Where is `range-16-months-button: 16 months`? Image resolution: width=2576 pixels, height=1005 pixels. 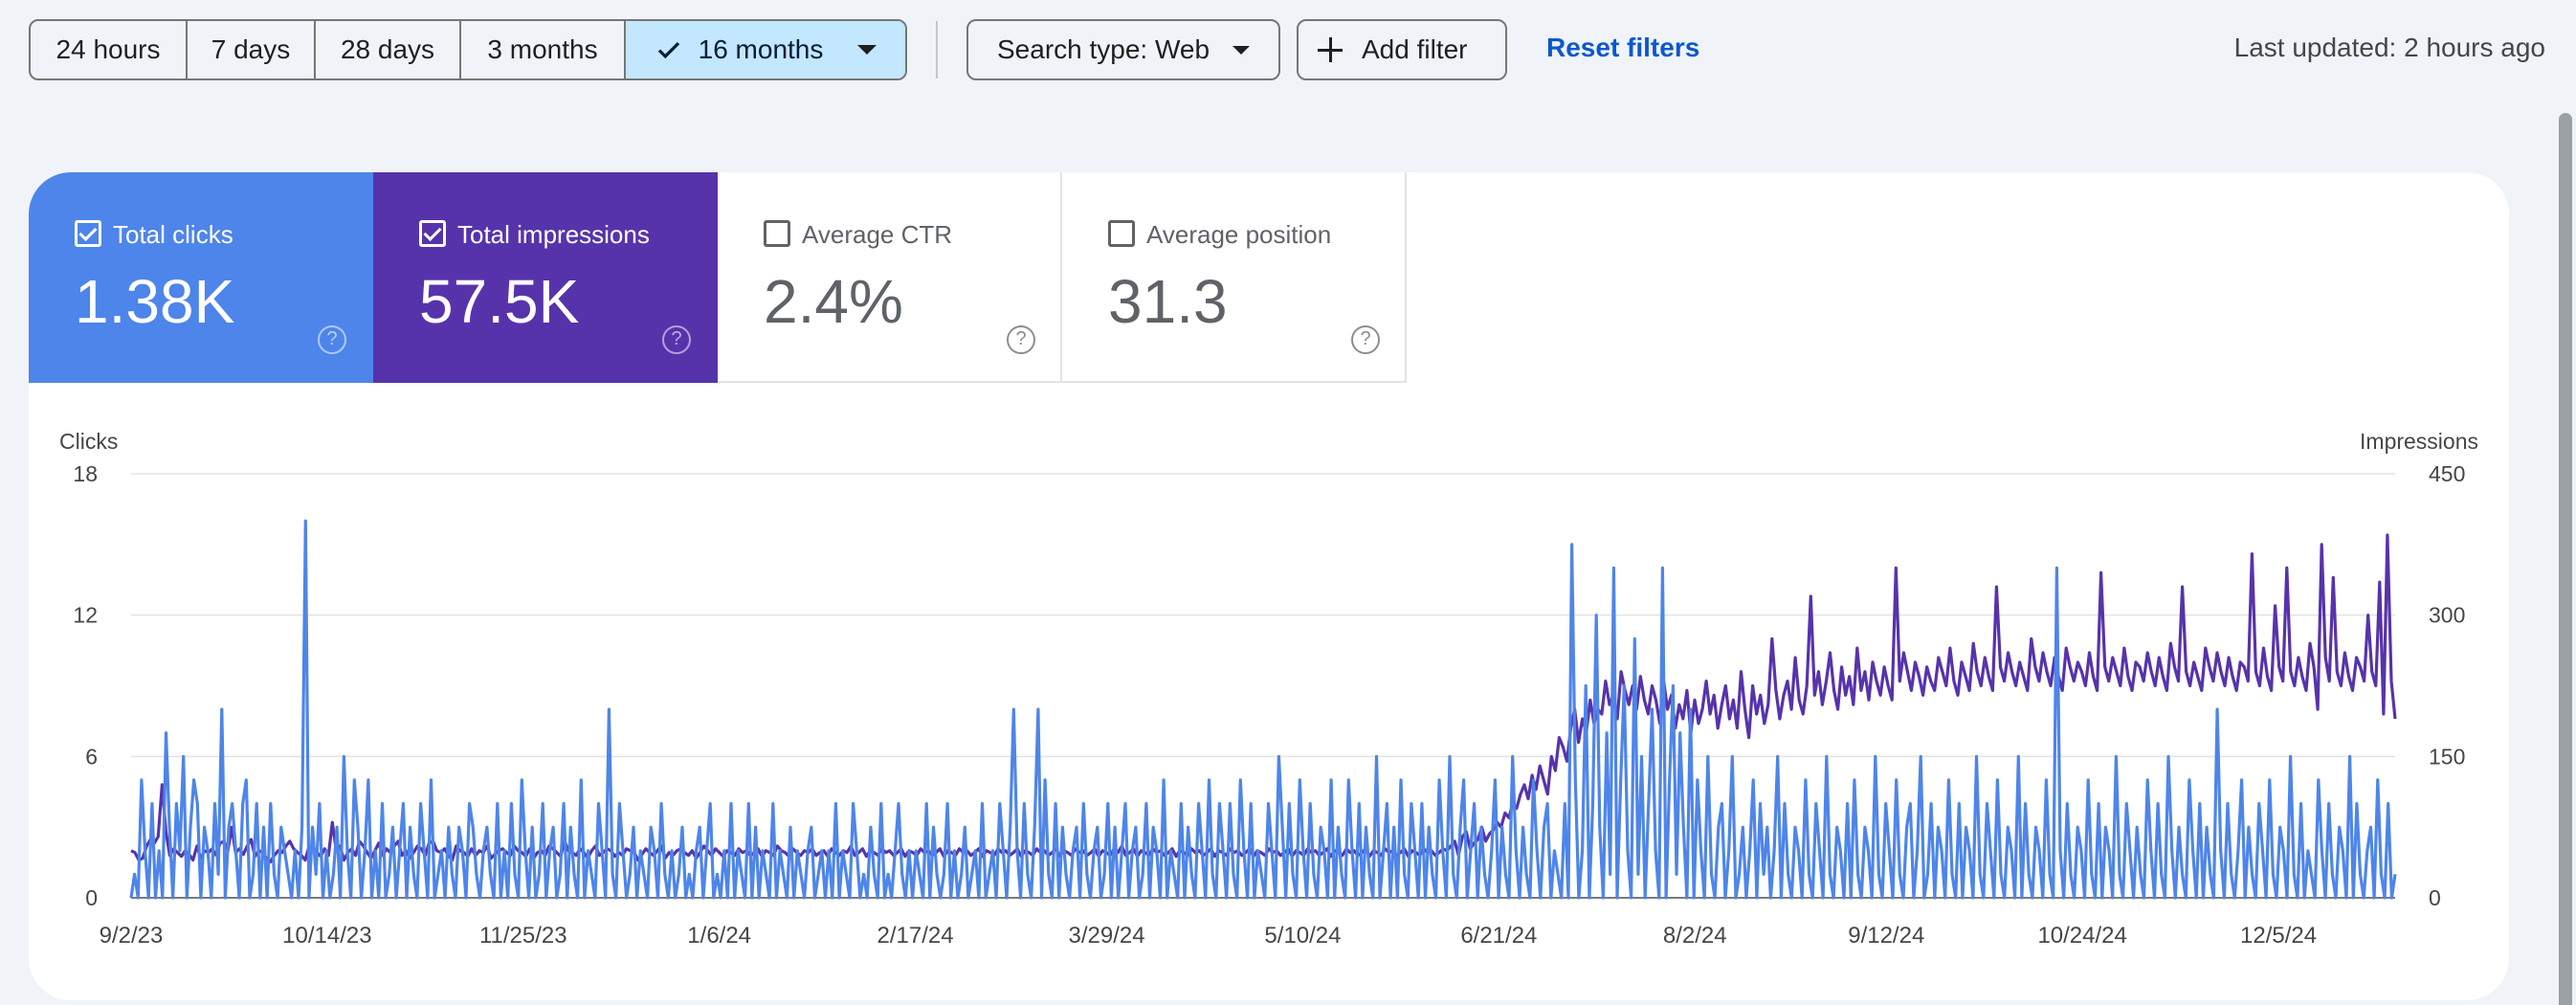 range-16-months-button: 16 months is located at coordinates (765, 49).